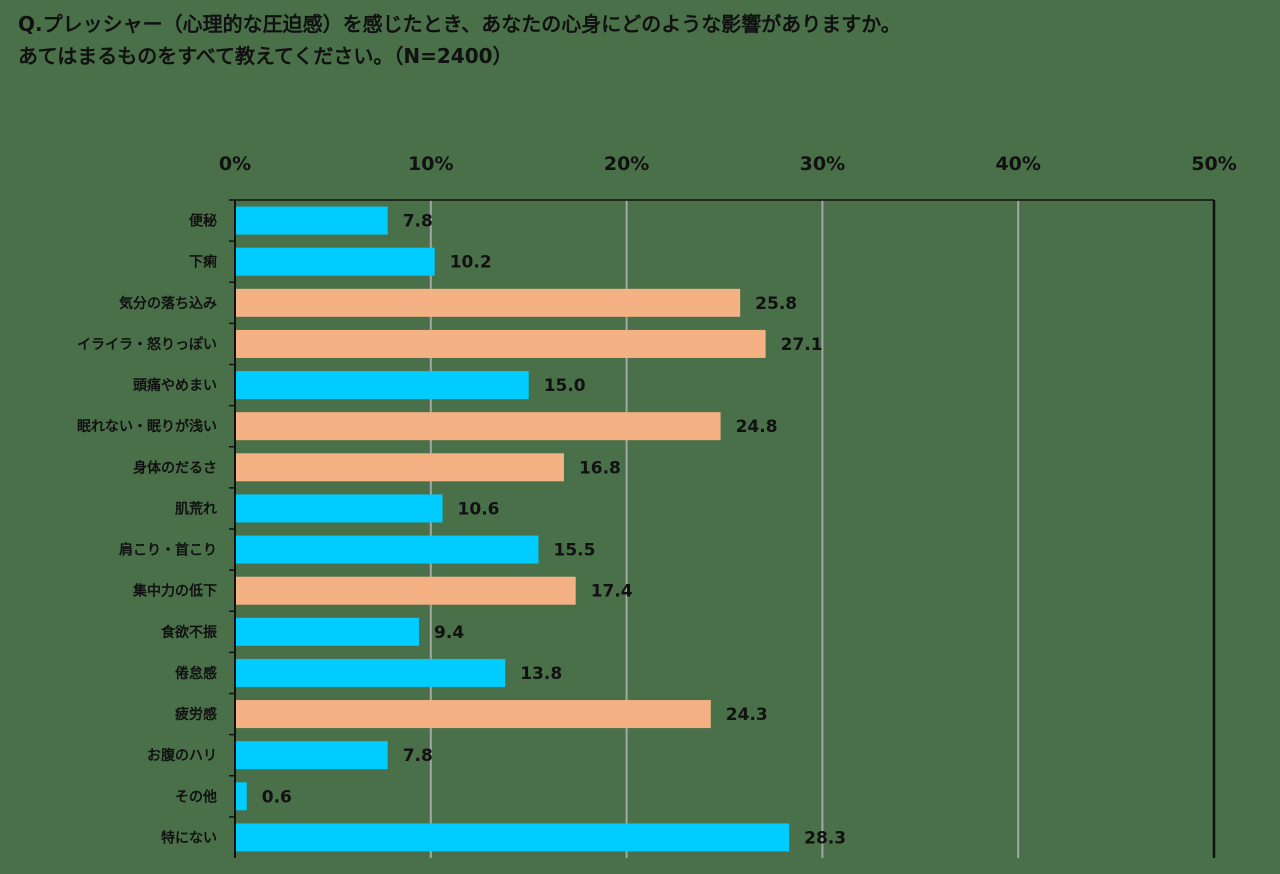  Describe the element at coordinates (626, 164) in the screenshot. I see `x-tick-label: 20%` at that location.